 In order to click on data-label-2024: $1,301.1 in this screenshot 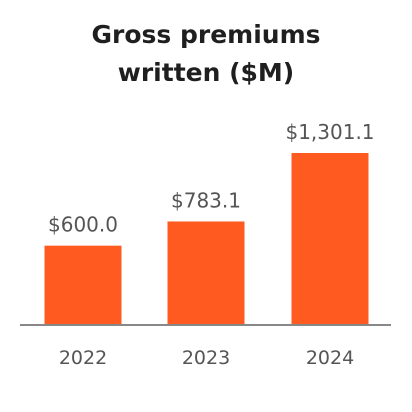, I will do `click(329, 132)`.